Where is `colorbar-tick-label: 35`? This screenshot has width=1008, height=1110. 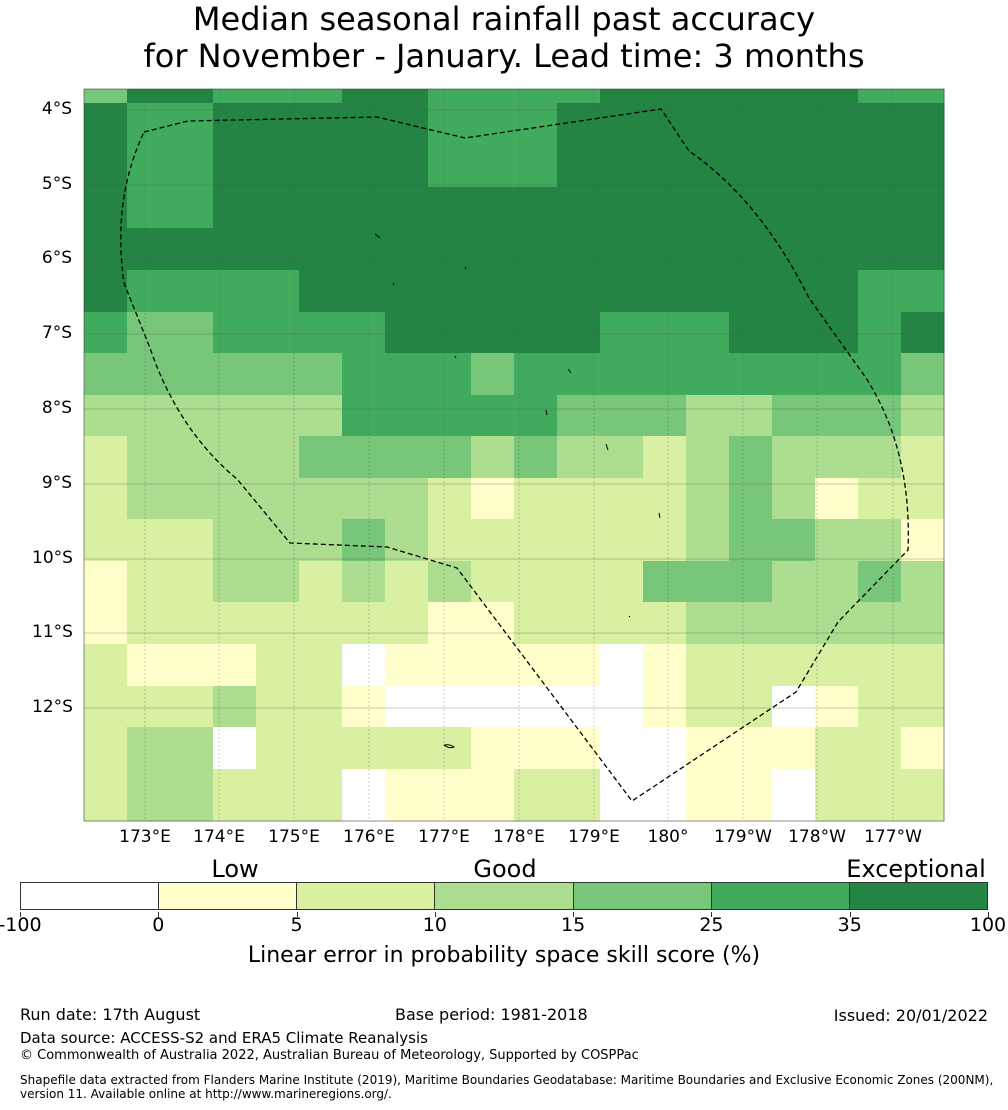 colorbar-tick-label: 35 is located at coordinates (849, 925).